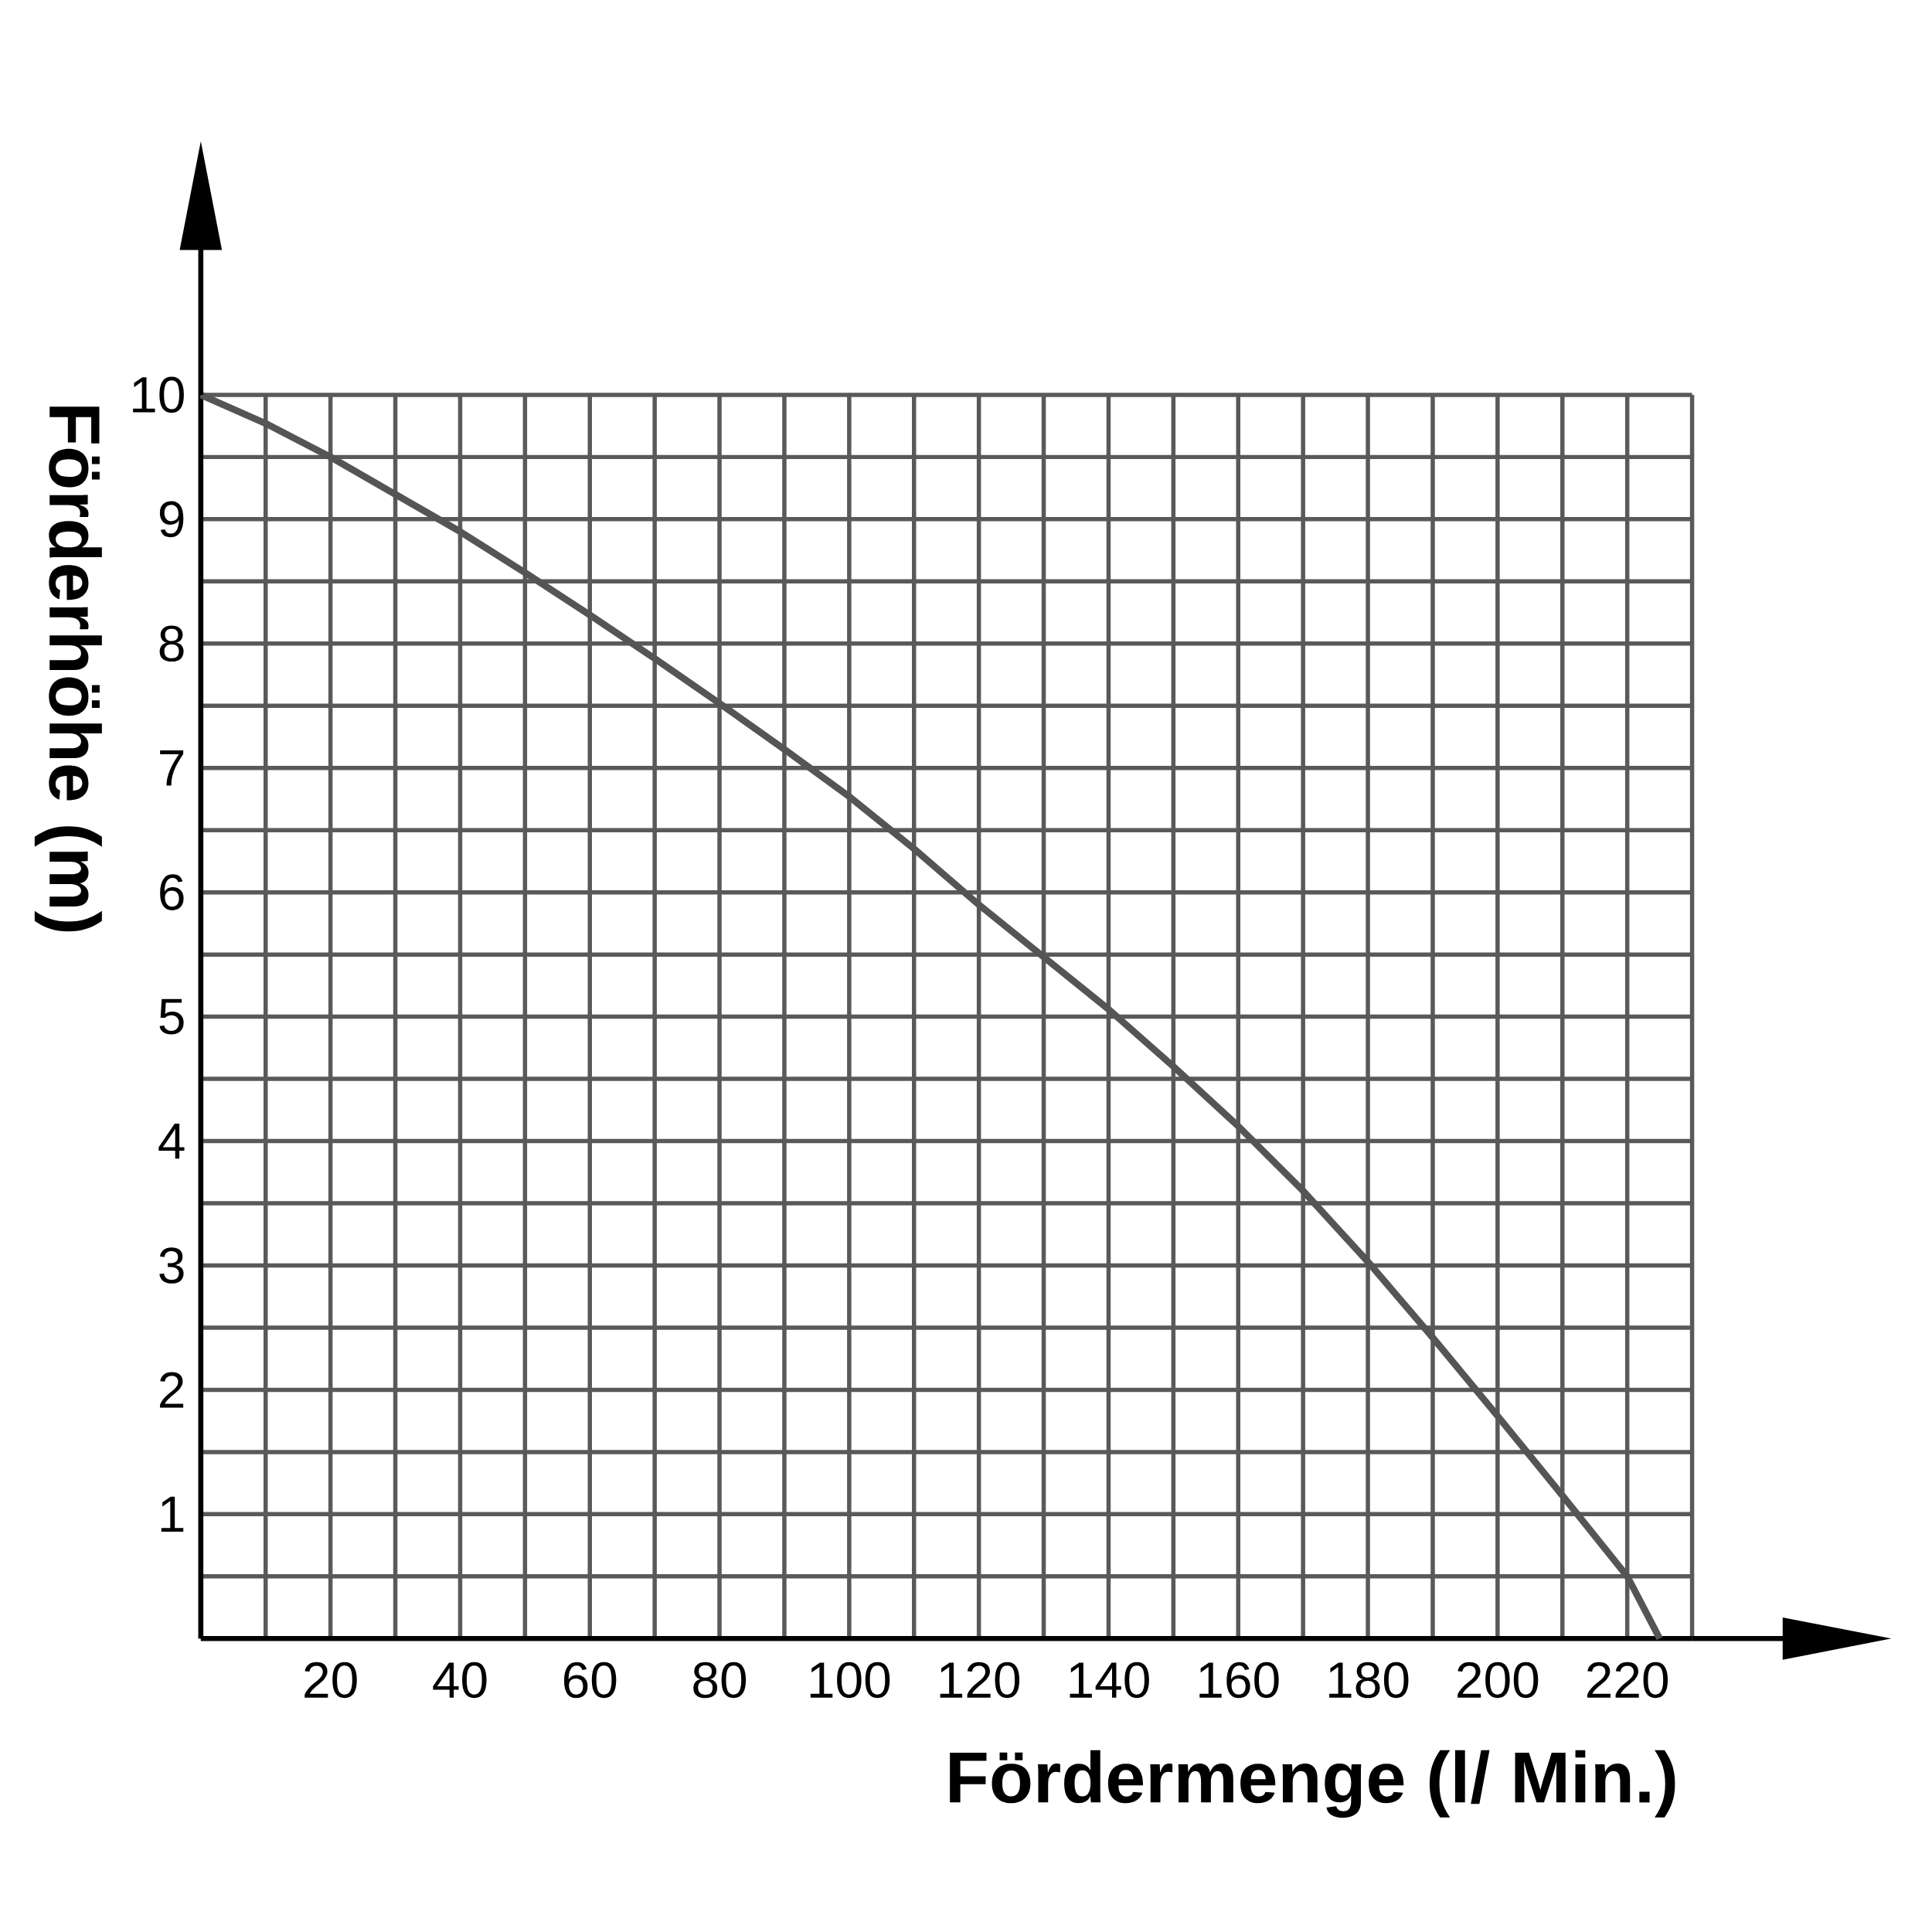 Image resolution: width=1932 pixels, height=1932 pixels. I want to click on y-tick-label: 10, so click(159, 395).